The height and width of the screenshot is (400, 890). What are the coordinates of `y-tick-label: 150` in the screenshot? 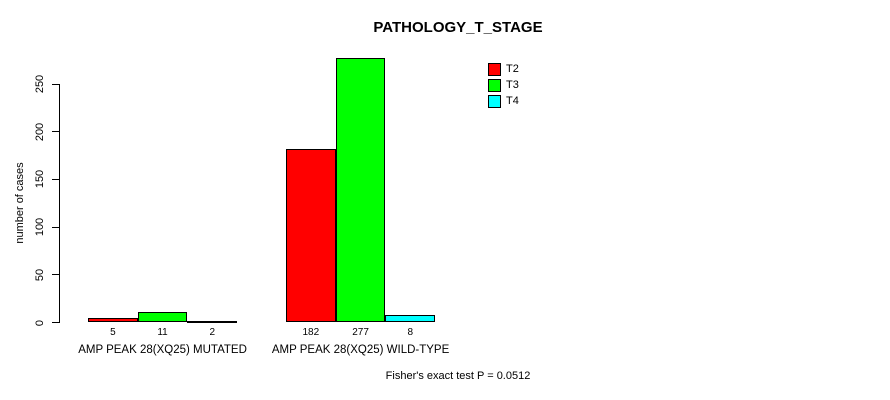 It's located at (40, 179).